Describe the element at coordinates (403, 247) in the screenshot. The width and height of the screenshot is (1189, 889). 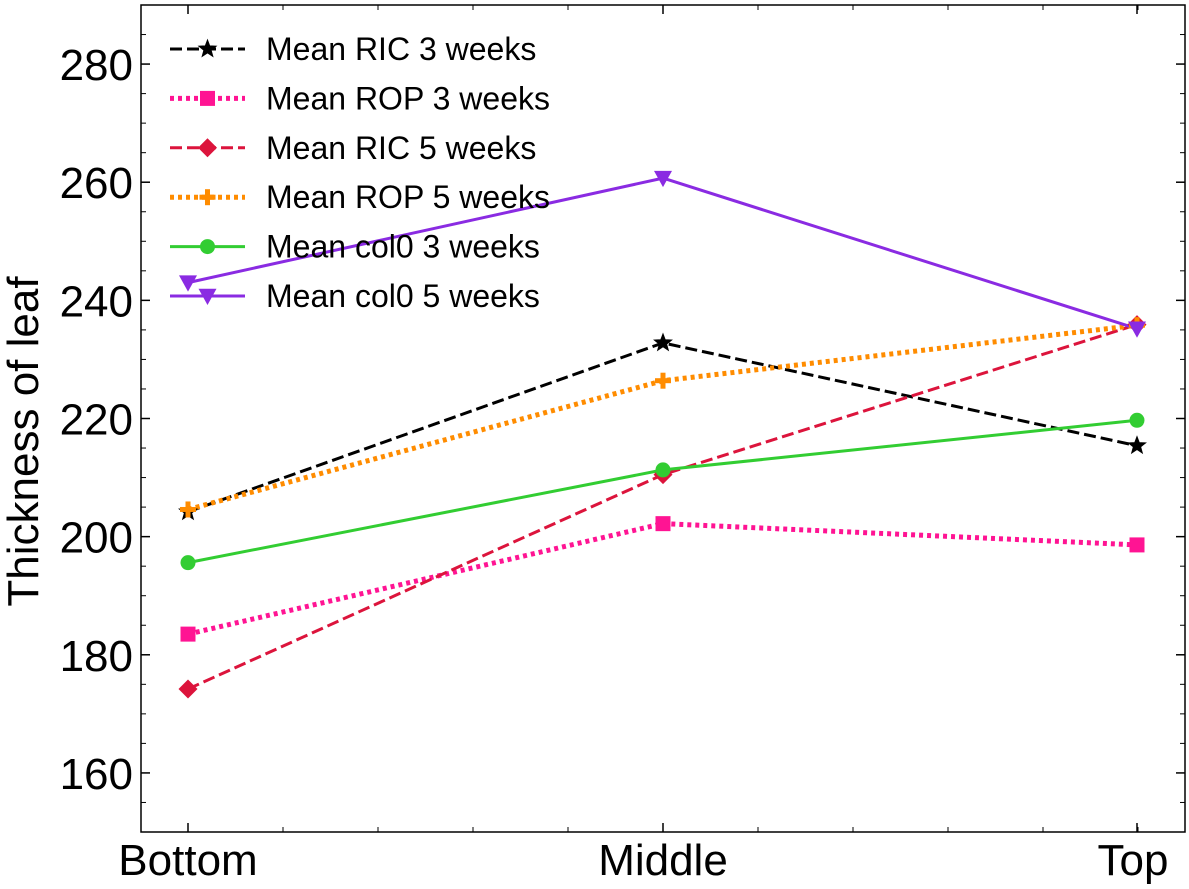
I see `legend-label-4: Mean col0 3 weeks` at that location.